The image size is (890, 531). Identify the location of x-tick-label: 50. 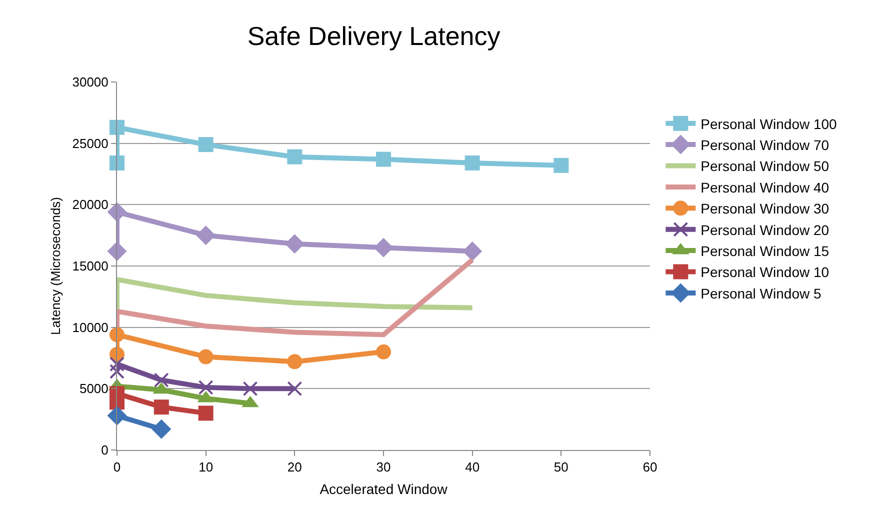
(561, 467).